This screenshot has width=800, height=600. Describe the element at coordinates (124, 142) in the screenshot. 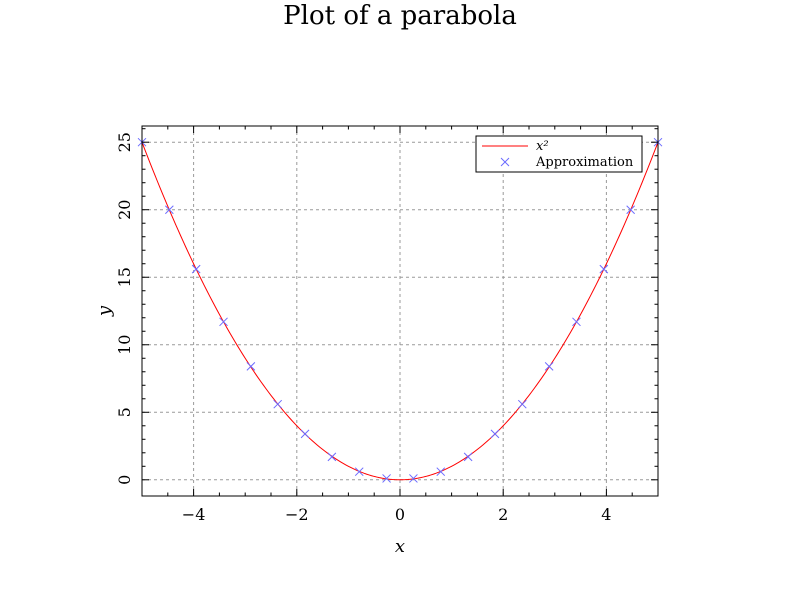

I see `y-tick-label: 25` at that location.